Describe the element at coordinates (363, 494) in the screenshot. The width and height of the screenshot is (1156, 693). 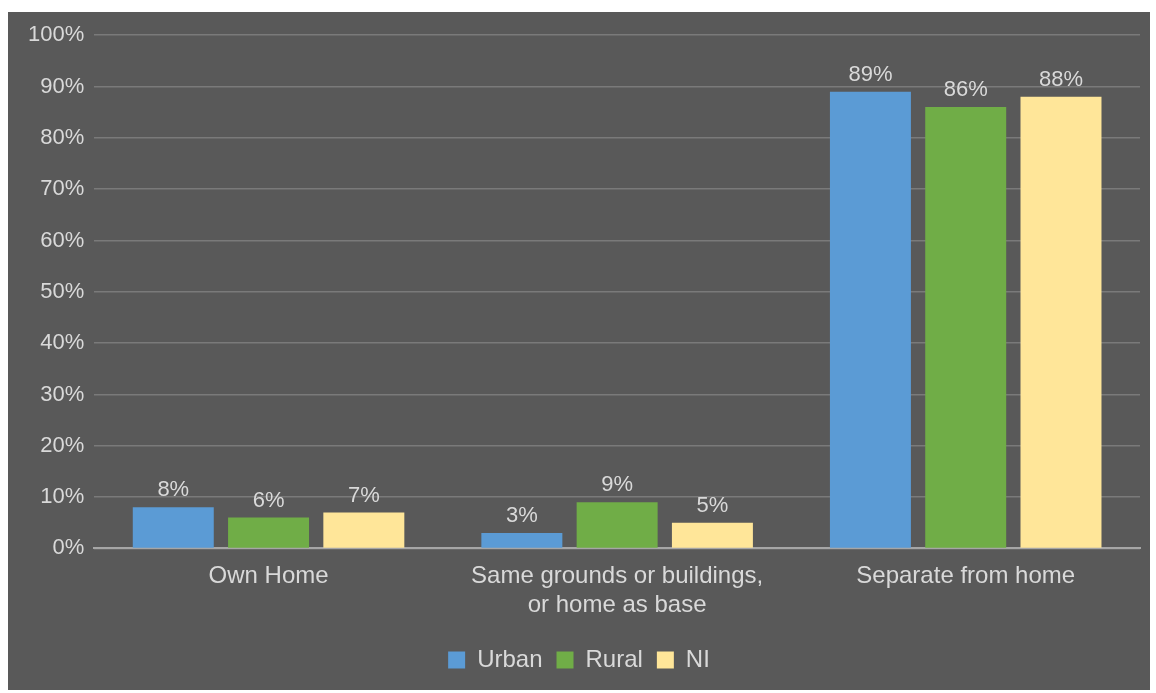
I see `data-label: 7%` at that location.